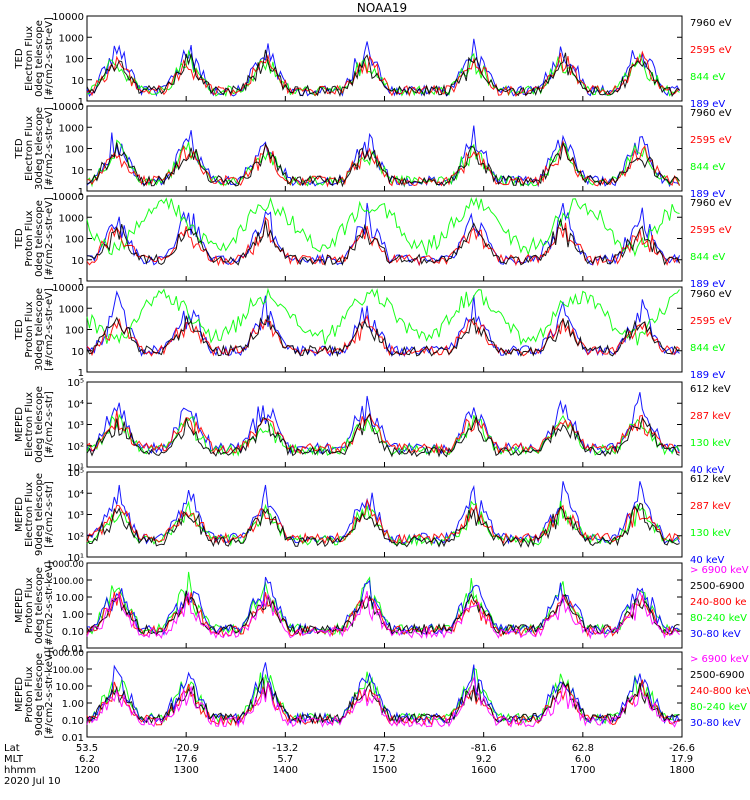  I want to click on footer-value: 1700, so click(582, 770).